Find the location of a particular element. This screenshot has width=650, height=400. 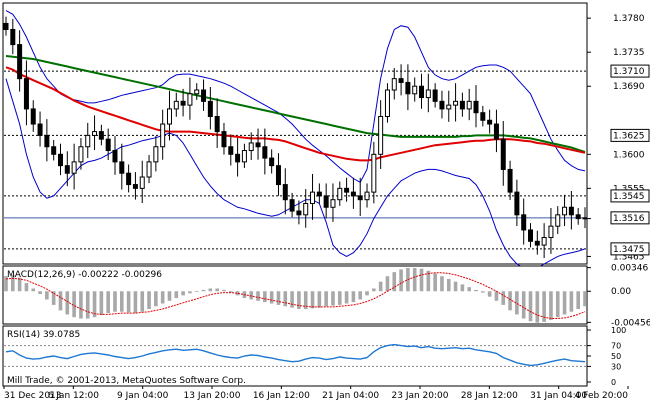

rsi-tick-label-1: 70 is located at coordinates (616, 346).